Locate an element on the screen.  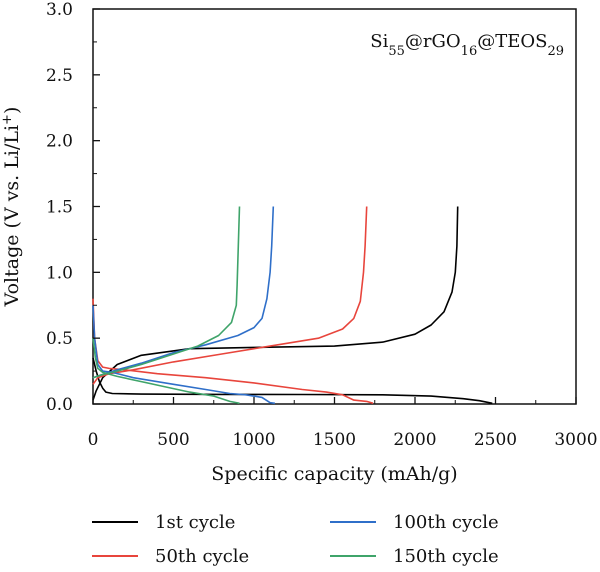
legend-item-100th-cycle: 100th cycle is located at coordinates (414, 522).